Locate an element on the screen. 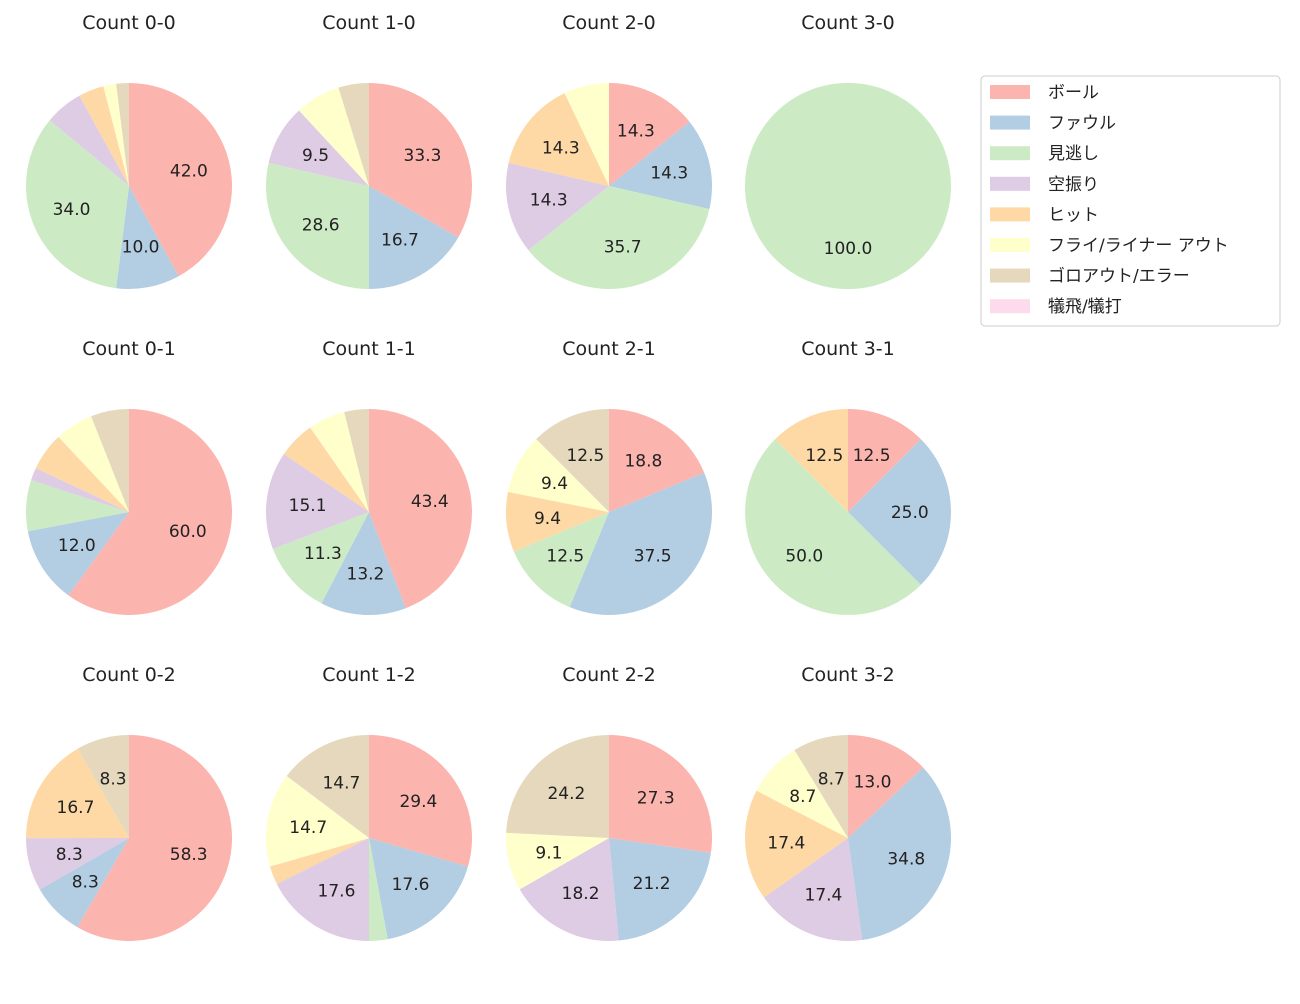 The image size is (1300, 1004). value-label: 43.4 is located at coordinates (430, 502).